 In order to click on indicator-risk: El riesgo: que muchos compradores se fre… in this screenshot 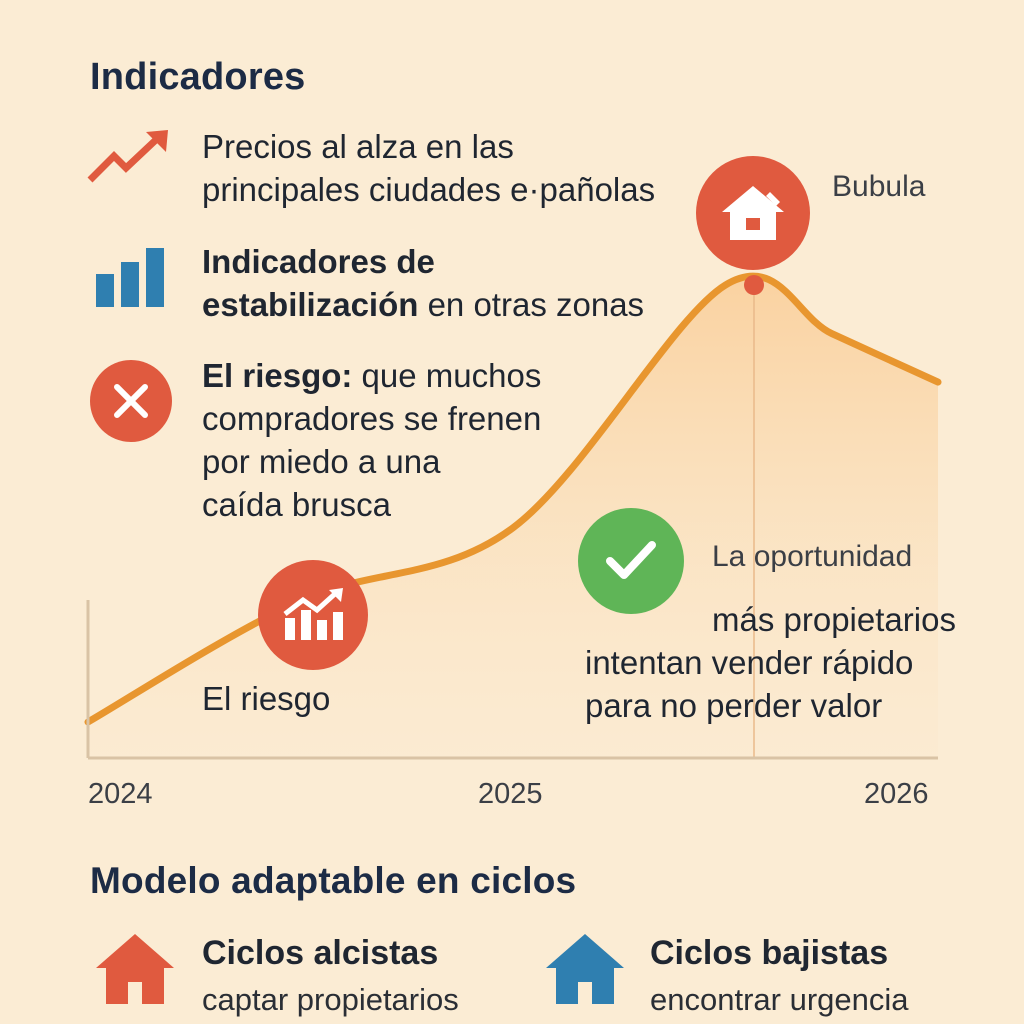, I will do `click(371, 440)`.